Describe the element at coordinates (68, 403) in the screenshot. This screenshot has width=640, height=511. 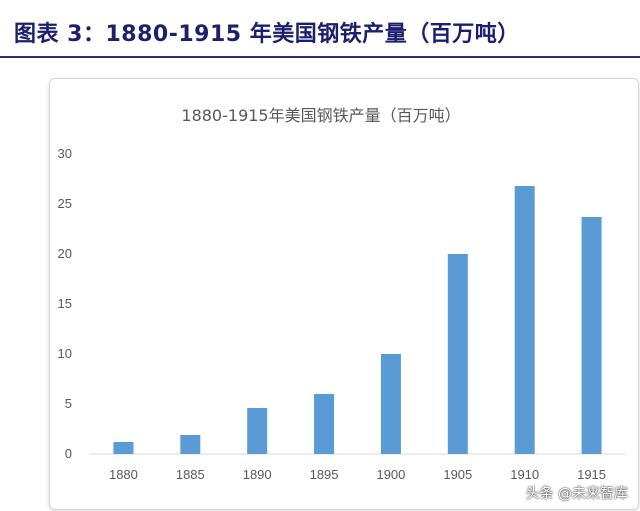
I see `y-tick-label: 5` at that location.